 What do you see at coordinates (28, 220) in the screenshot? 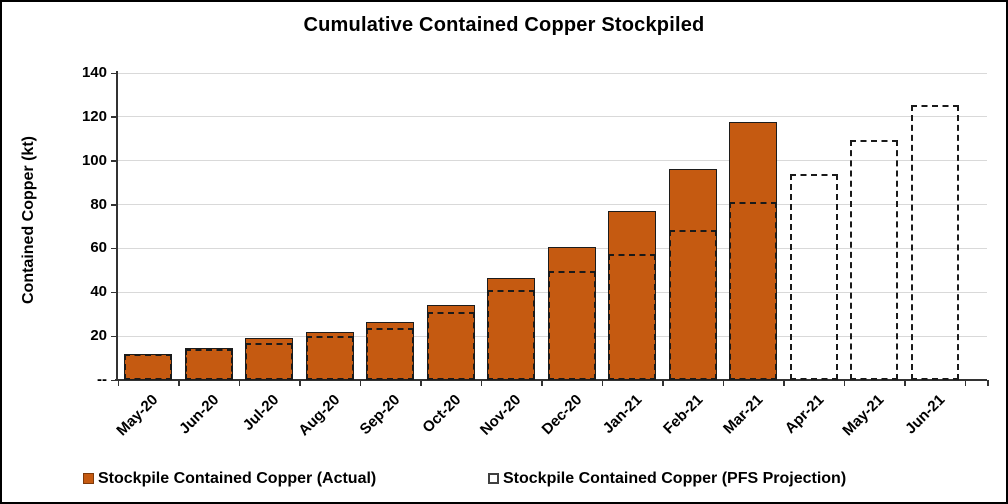
I see `y-axis-title: Contained Copper (kt)` at bounding box center [28, 220].